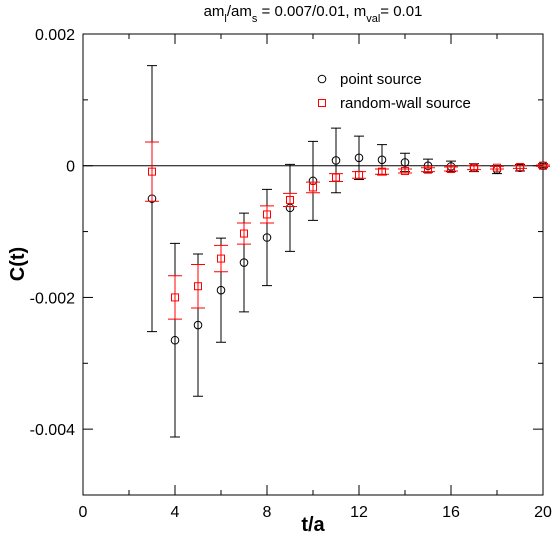  I want to click on y-axis-label: C(t), so click(18, 264).